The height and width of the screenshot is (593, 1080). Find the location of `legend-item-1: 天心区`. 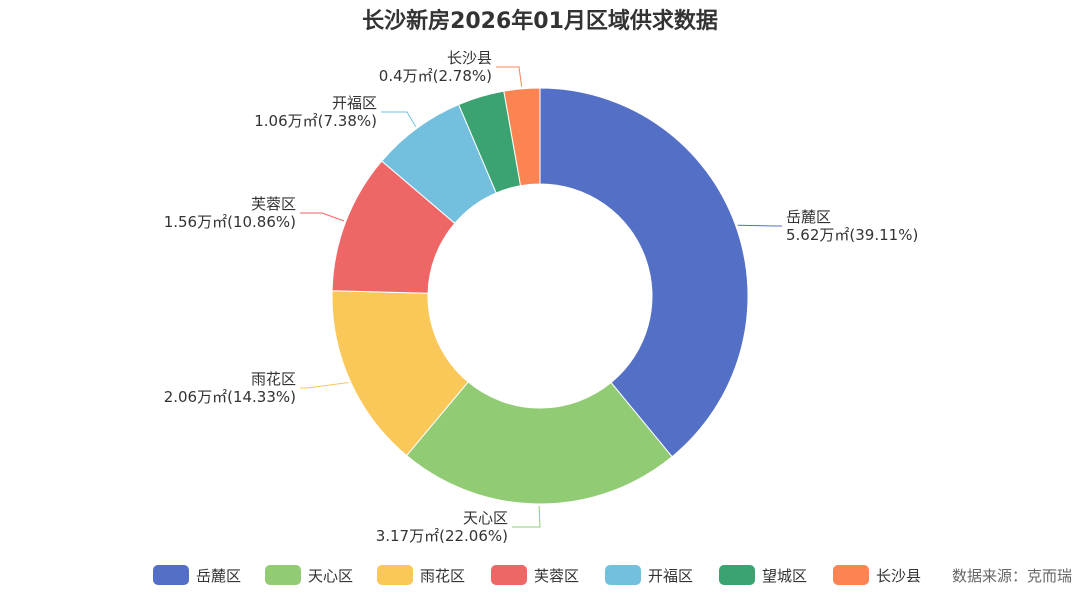

legend-item-1: 天心区 is located at coordinates (309, 575).